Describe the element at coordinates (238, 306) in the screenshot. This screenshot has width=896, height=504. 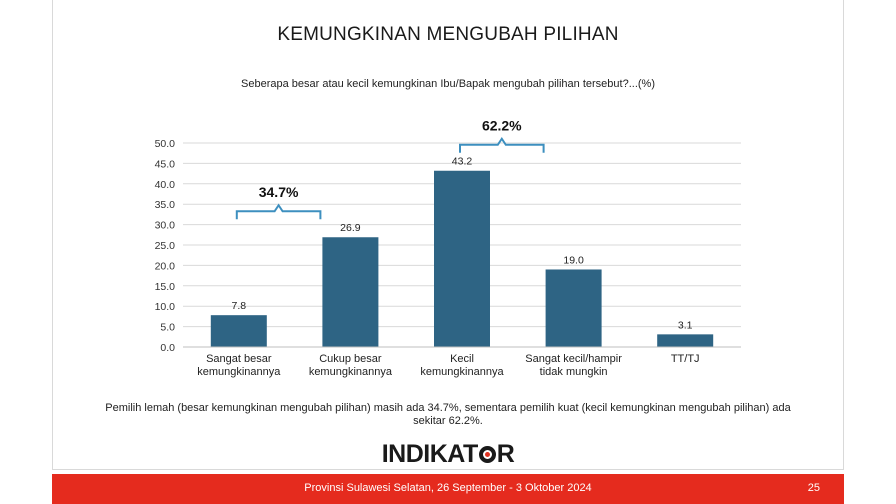
I see `bar-value-label: 7.8` at that location.